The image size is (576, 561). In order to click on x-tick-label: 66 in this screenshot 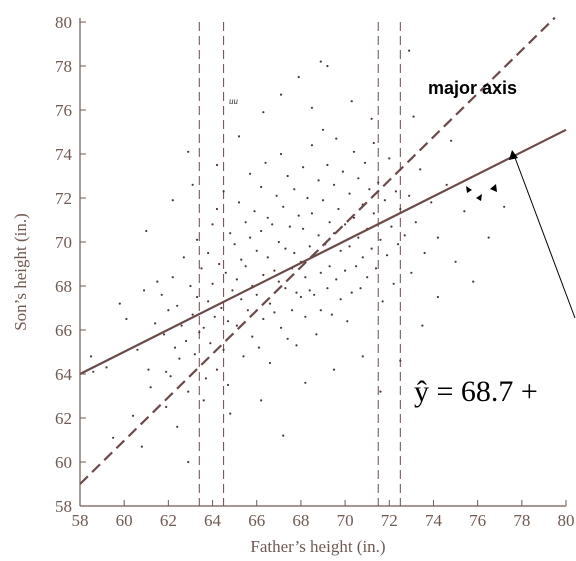, I will do `click(256, 520)`.